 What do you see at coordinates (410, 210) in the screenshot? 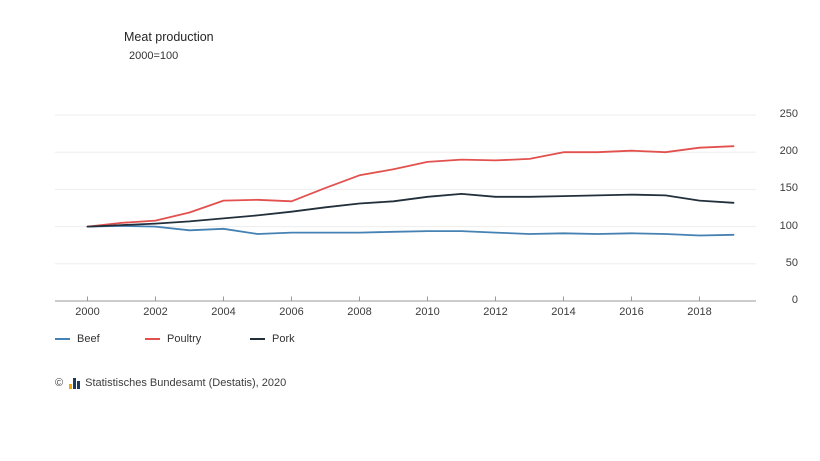
I see `pork-series-line` at bounding box center [410, 210].